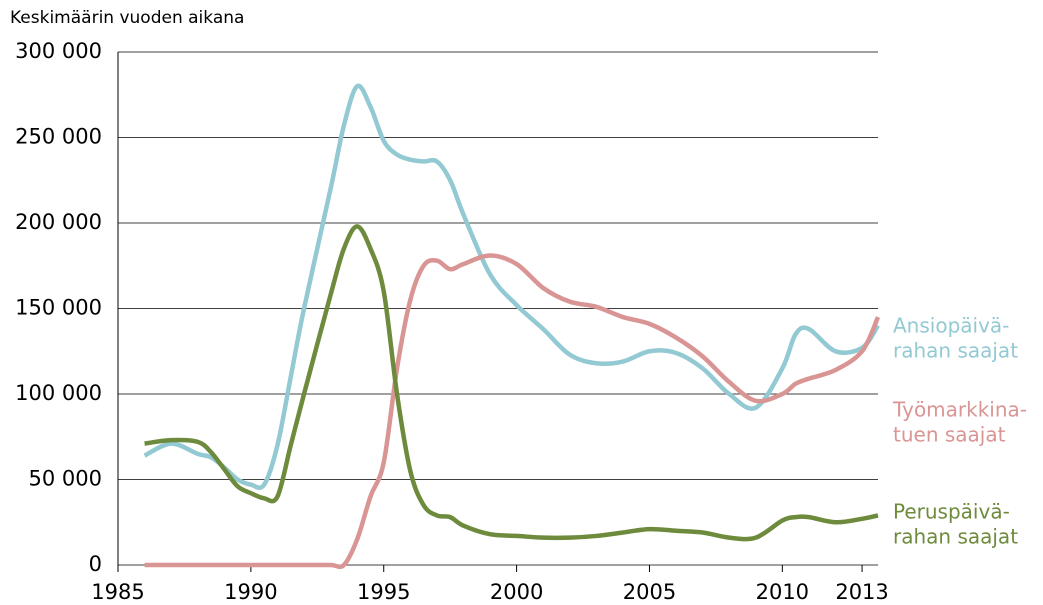 This screenshot has height=605, width=1043. What do you see at coordinates (861, 592) in the screenshot?
I see `x-tick-label: 2013` at bounding box center [861, 592].